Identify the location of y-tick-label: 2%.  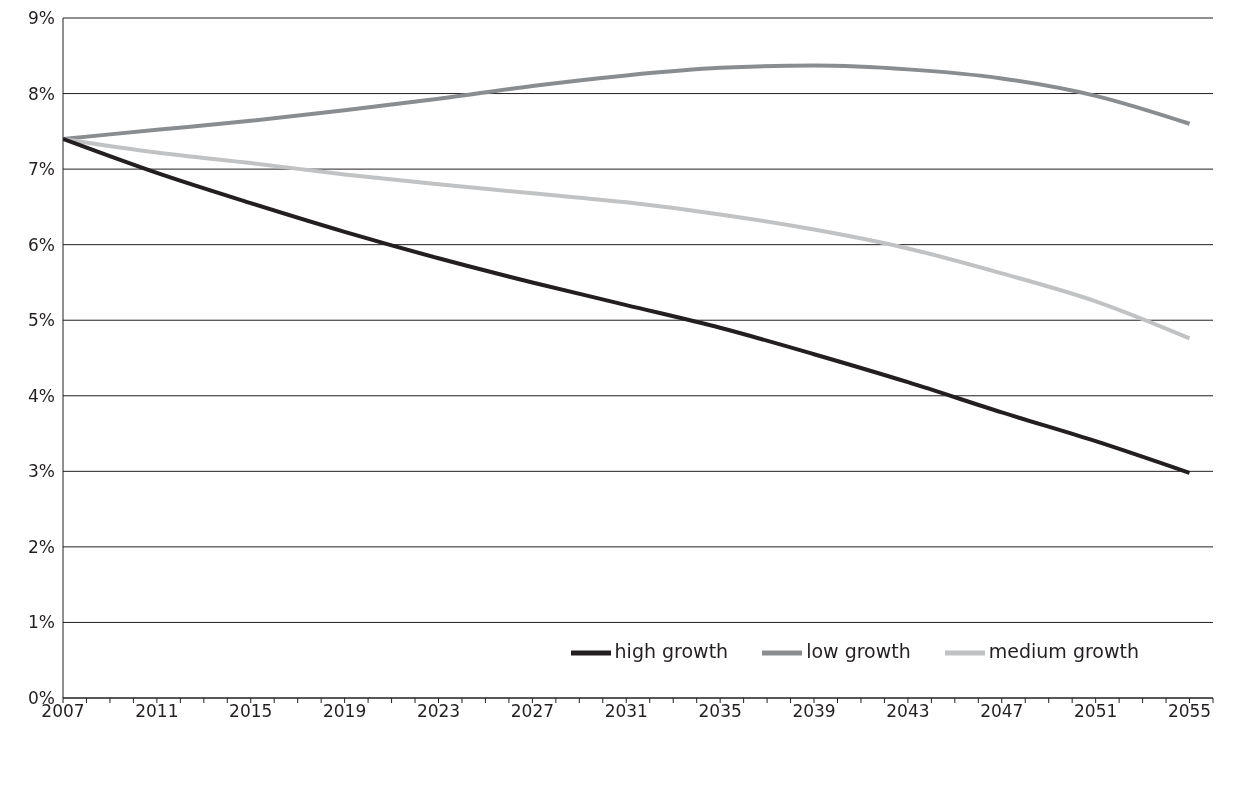
(41, 546).